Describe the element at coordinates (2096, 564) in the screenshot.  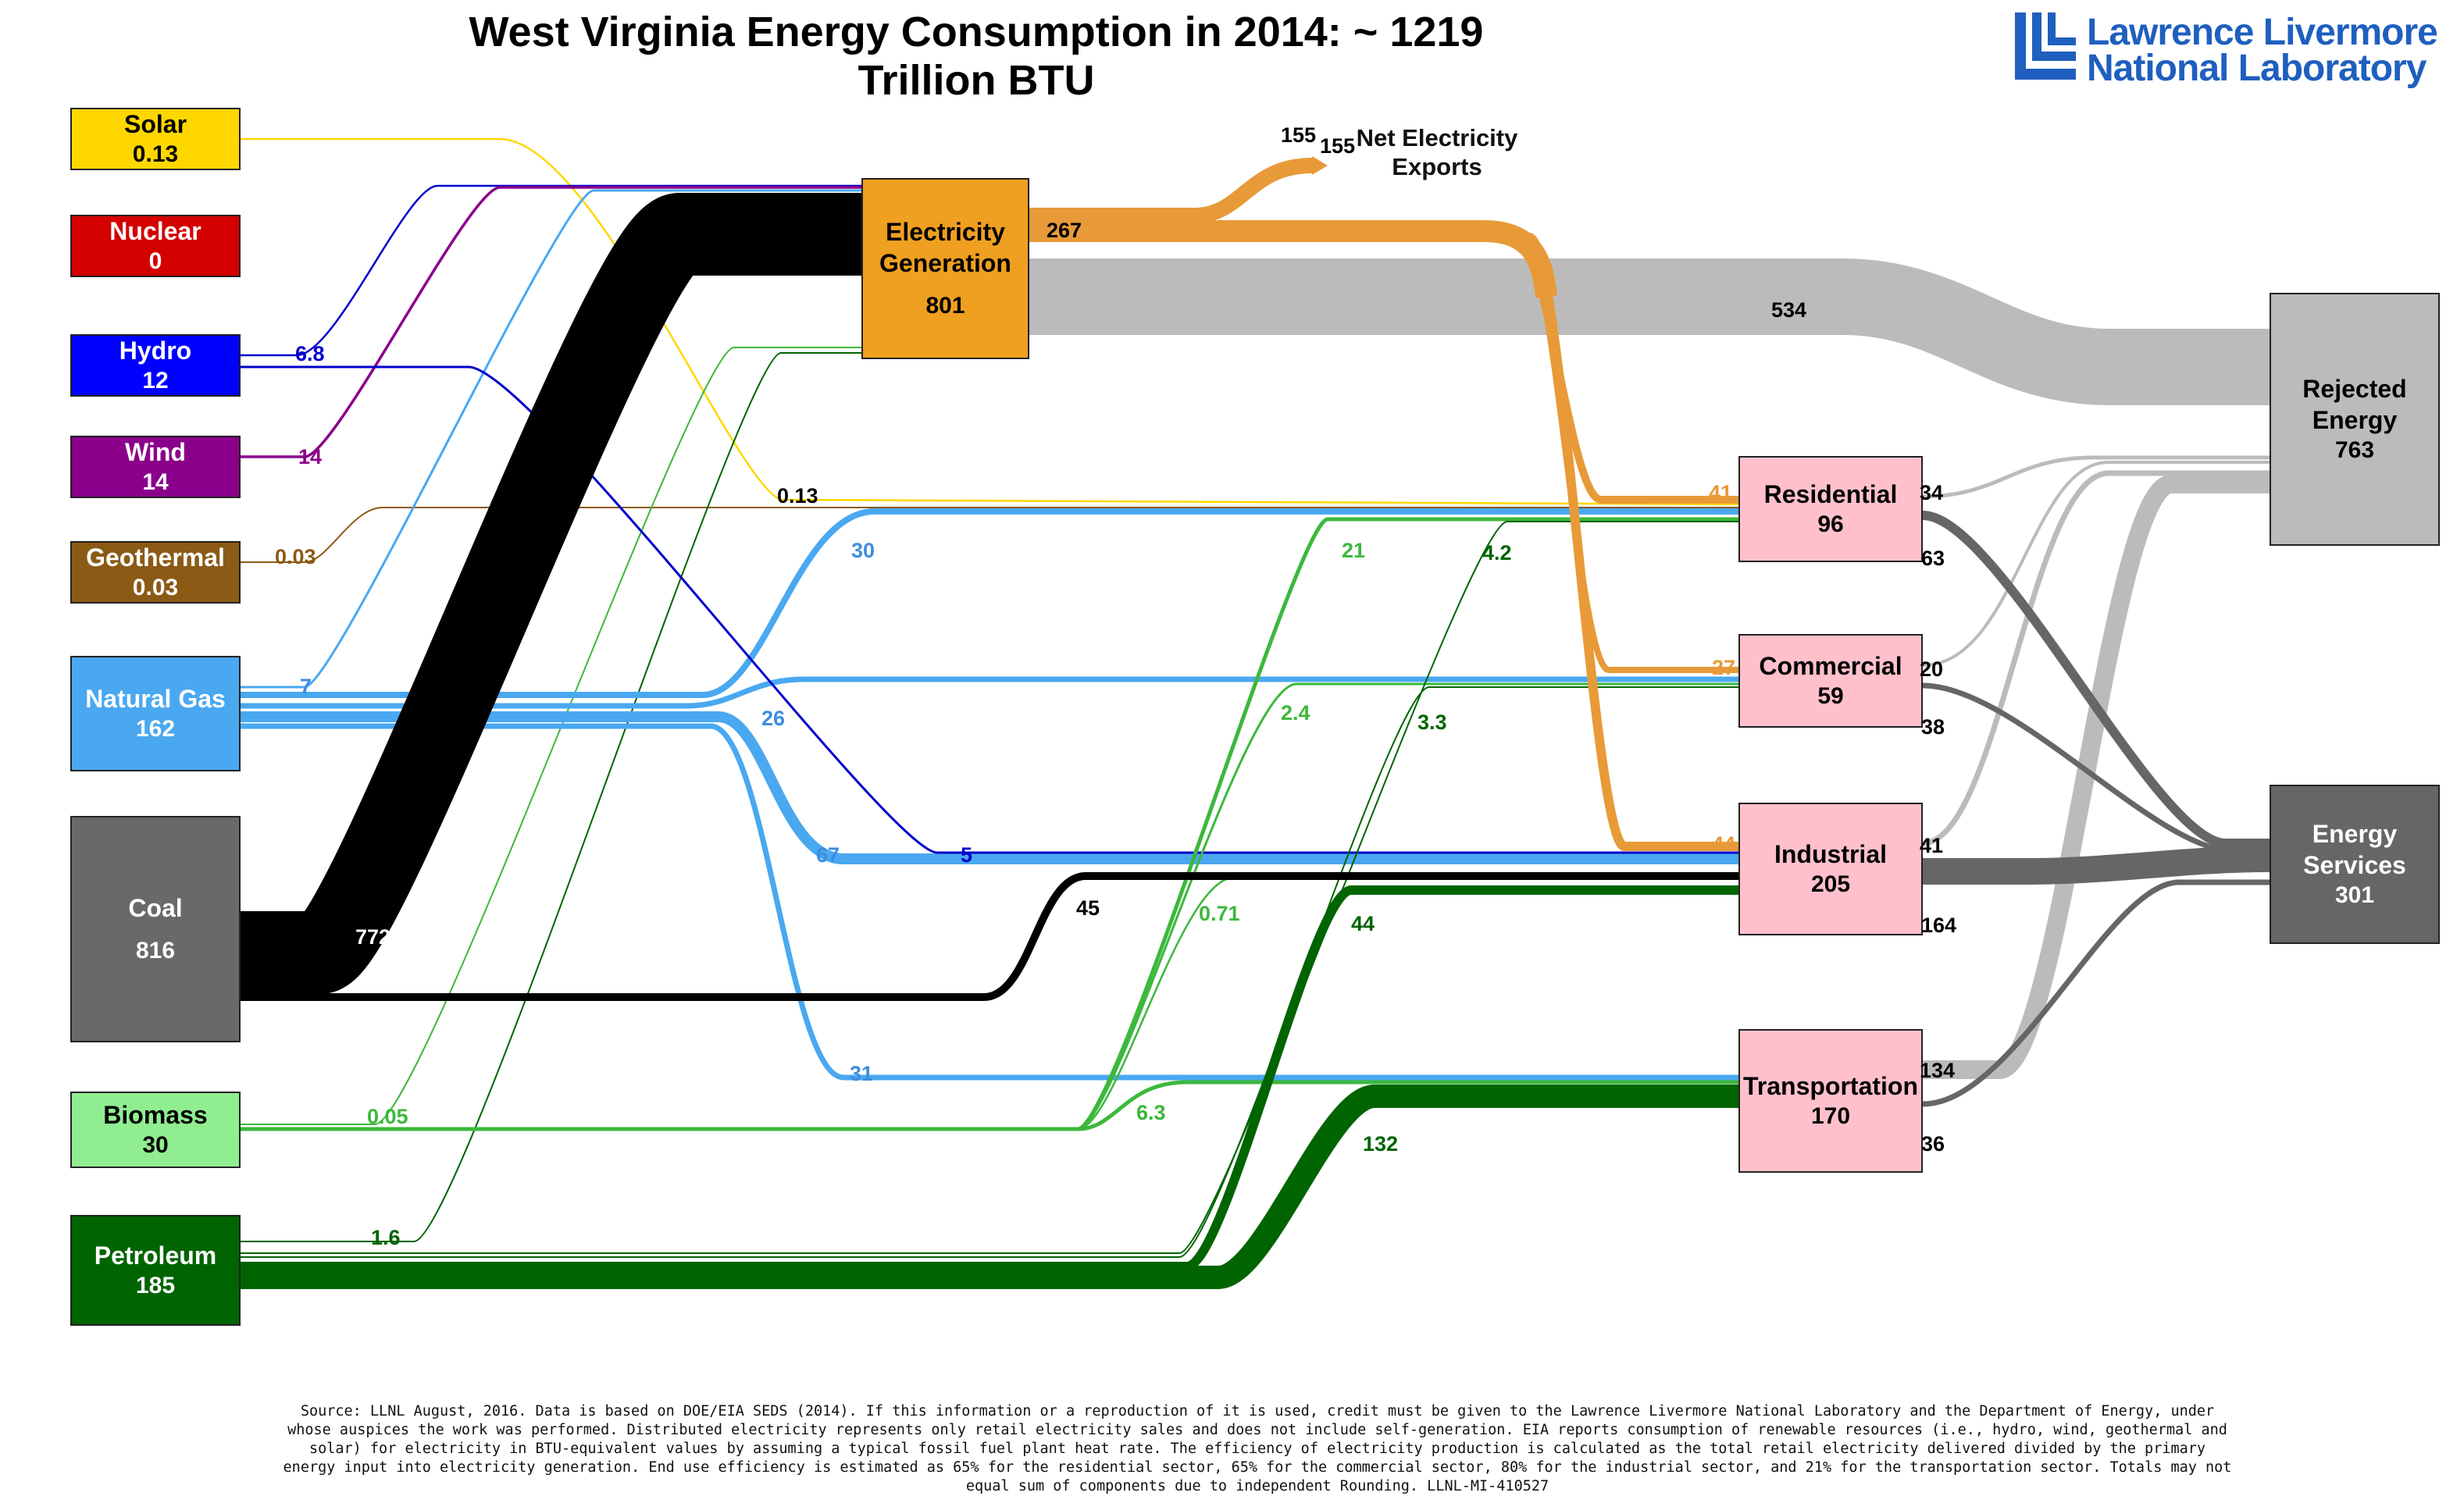
I see `flow-com-rej` at that location.